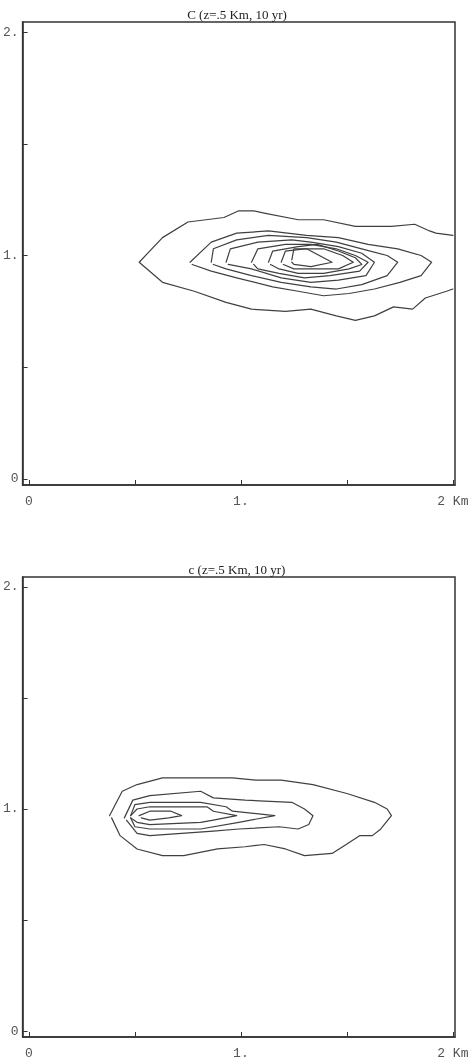 The image size is (474, 1060). Describe the element at coordinates (237, 14) in the screenshot. I see `chart-title: C (z=.5 Km, 10 yr)` at that location.